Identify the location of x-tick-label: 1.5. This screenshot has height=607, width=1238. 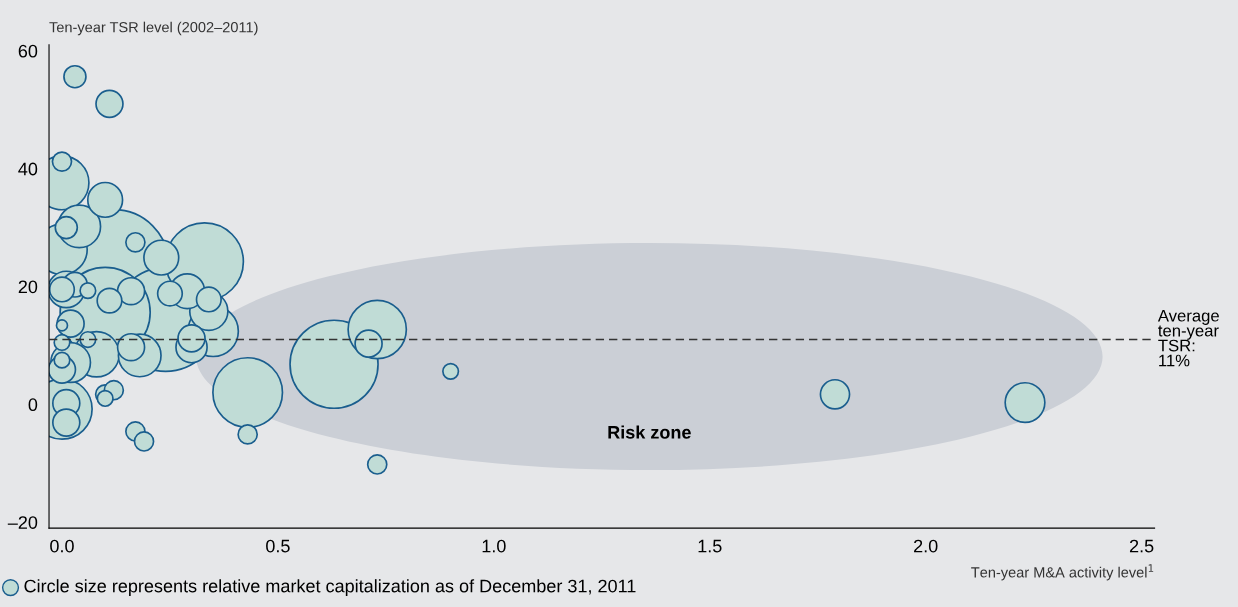
(710, 546).